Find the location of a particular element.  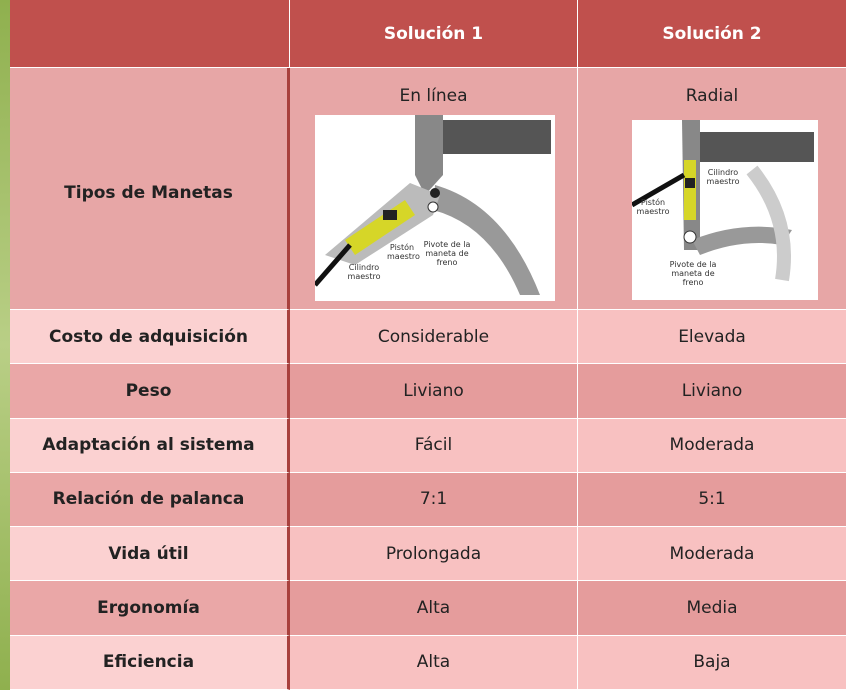

background-stripe is located at coordinates (5, 345).